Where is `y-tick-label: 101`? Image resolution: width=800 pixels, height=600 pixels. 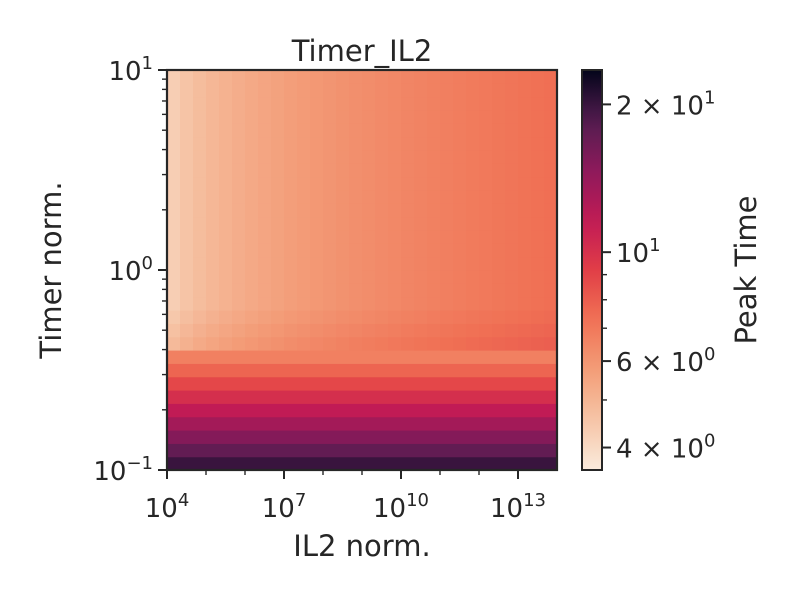
y-tick-label: 101 is located at coordinates (130, 70).